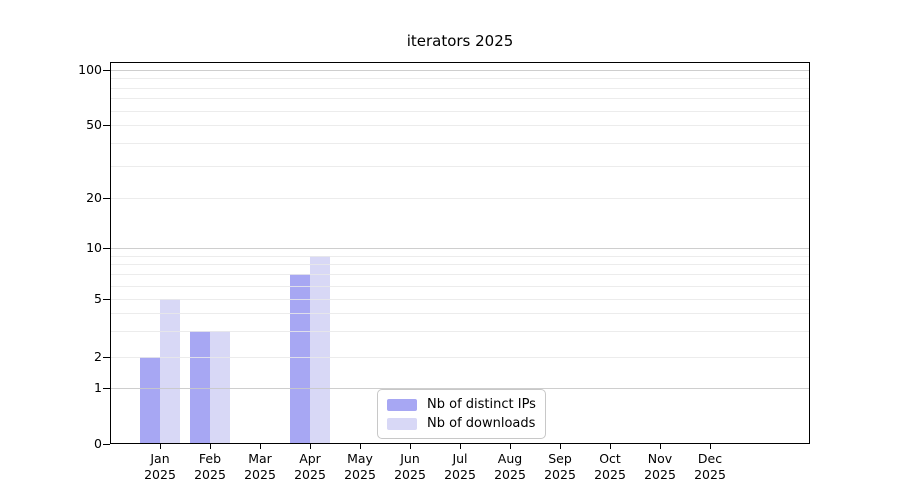 This screenshot has width=900, height=500. What do you see at coordinates (320, 349) in the screenshot?
I see `bar-downloads-apr` at bounding box center [320, 349].